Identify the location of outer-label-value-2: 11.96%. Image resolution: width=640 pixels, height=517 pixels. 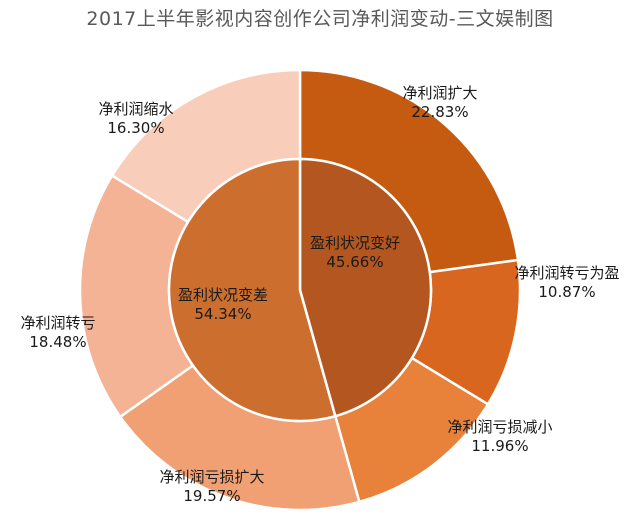
(499, 446).